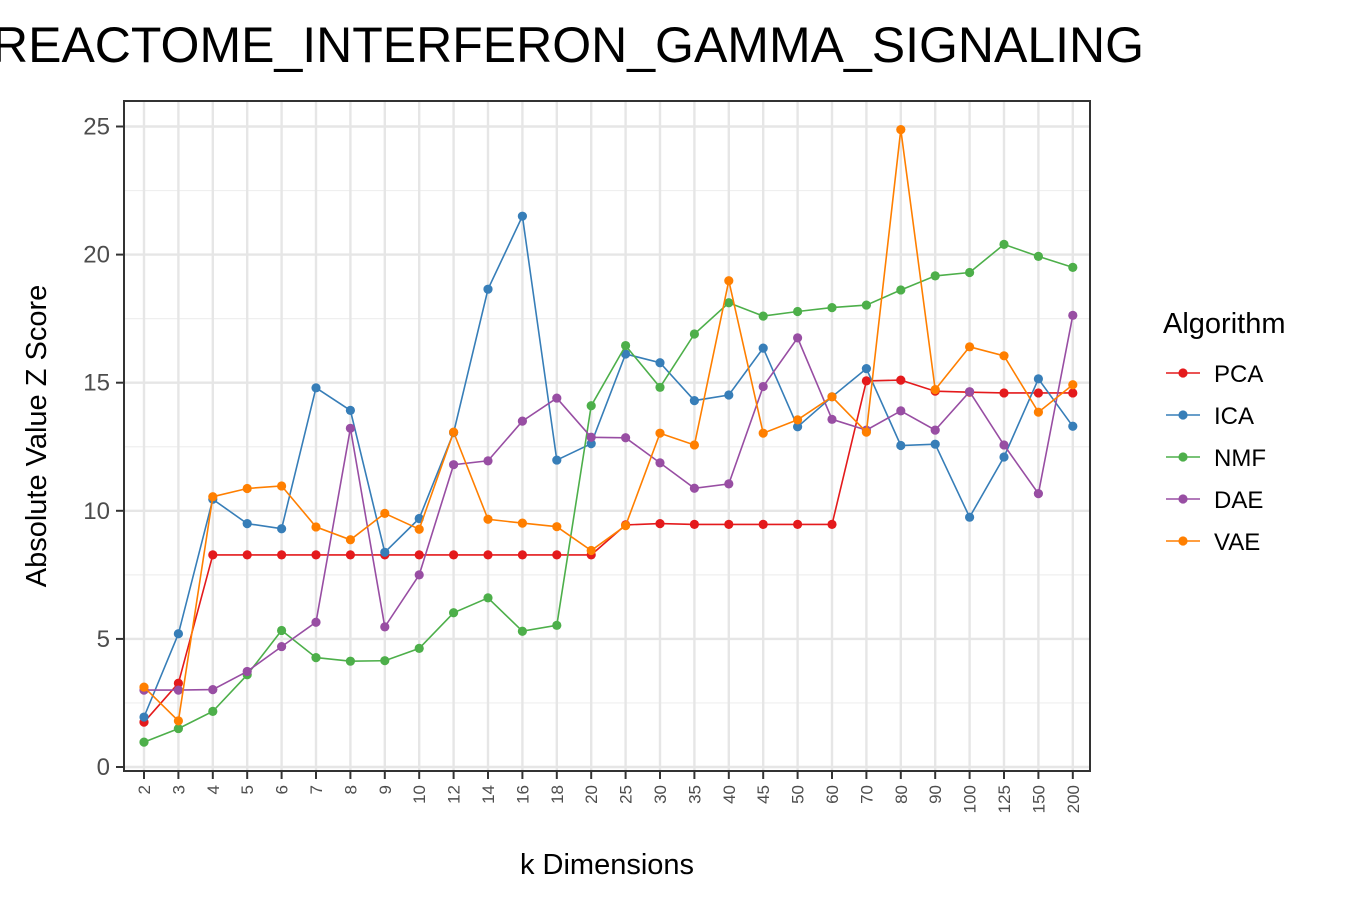 This screenshot has height=900, width=1350. I want to click on legend-title: Algorithm, so click(1224, 324).